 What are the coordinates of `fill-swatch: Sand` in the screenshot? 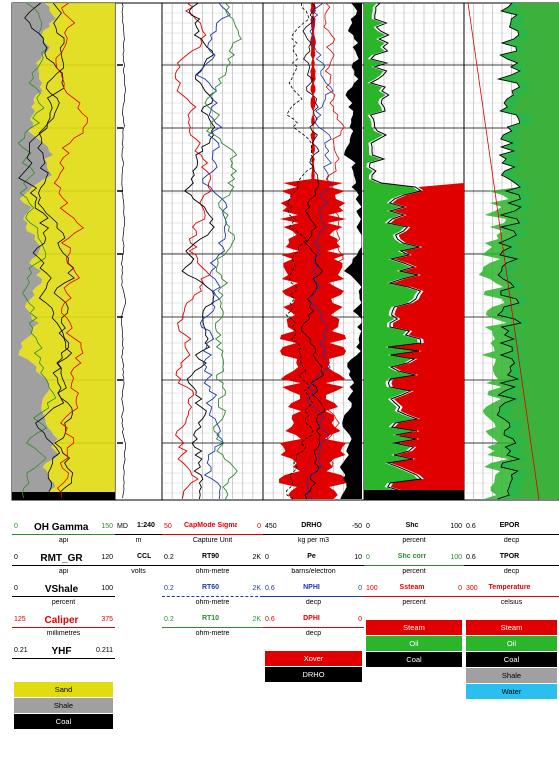 It's located at (63, 689).